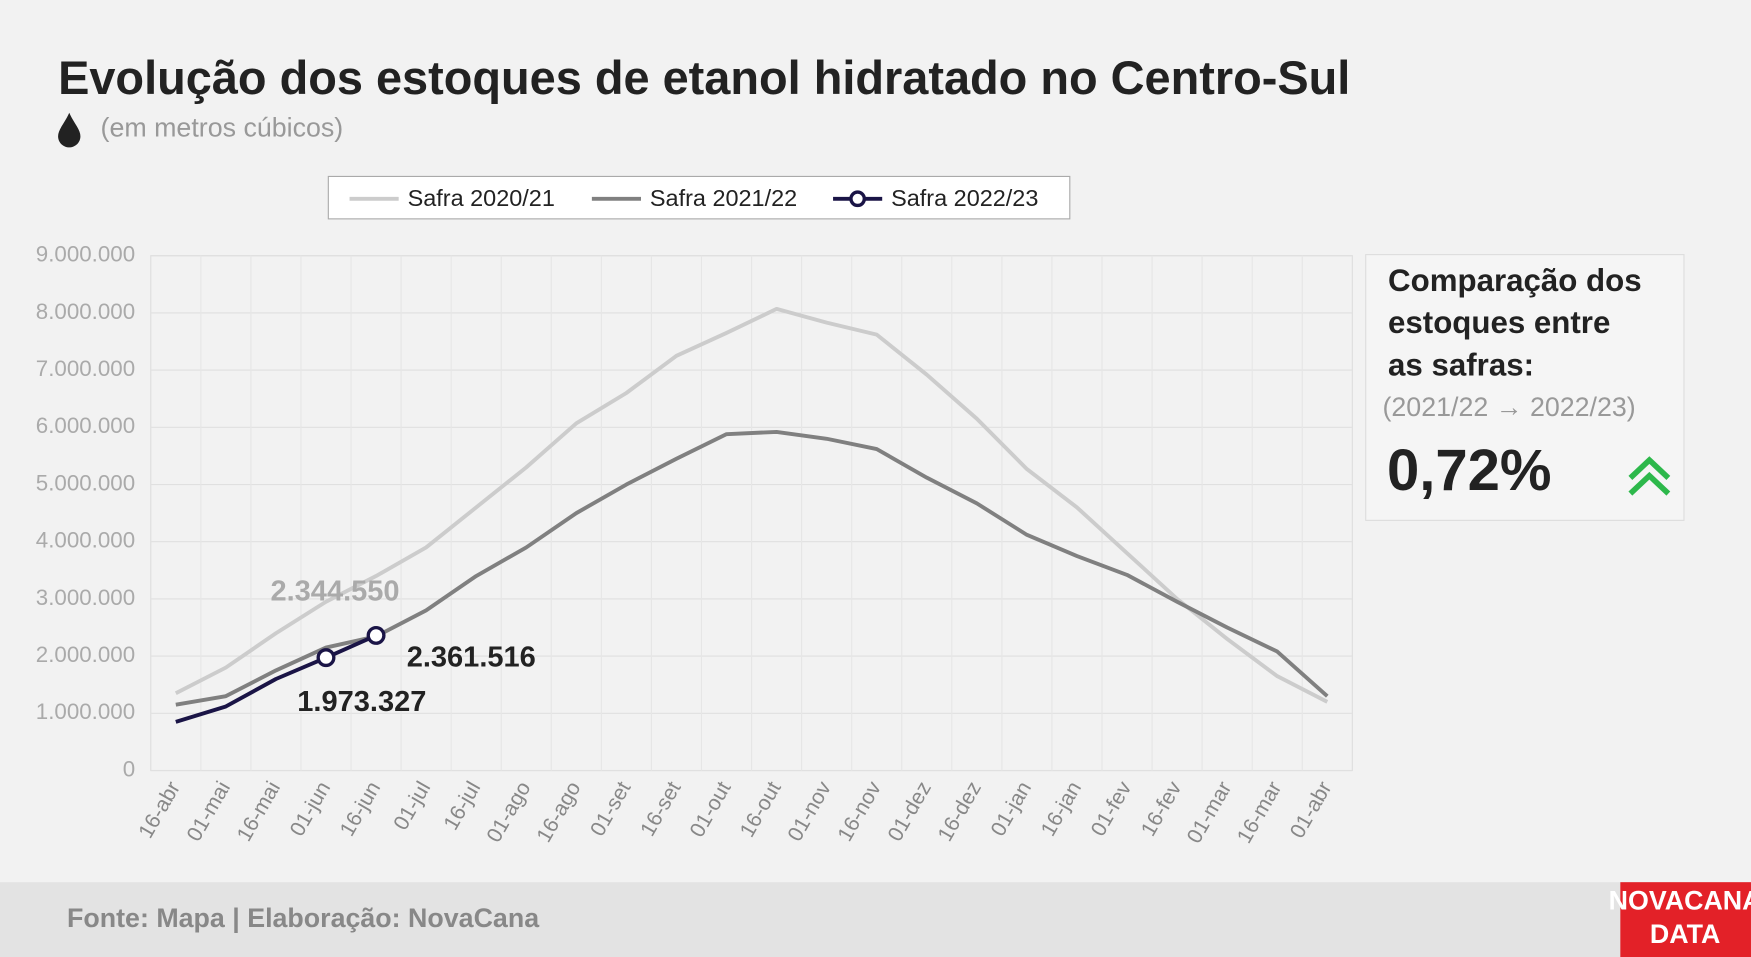 The width and height of the screenshot is (1751, 957). What do you see at coordinates (858, 199) in the screenshot?
I see `legend-marker` at bounding box center [858, 199].